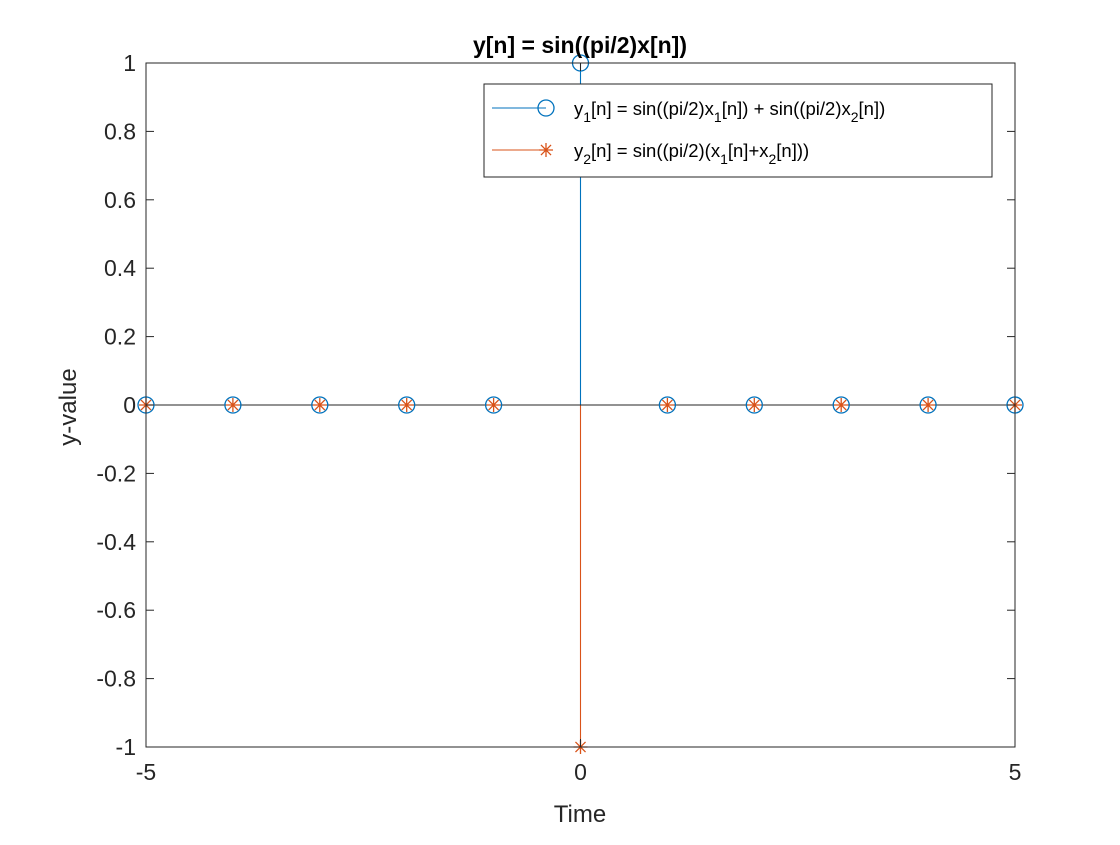 The height and width of the screenshot is (845, 1120). I want to click on chart-title: y[n] = sin((pi/2)x[n]), so click(580, 45).